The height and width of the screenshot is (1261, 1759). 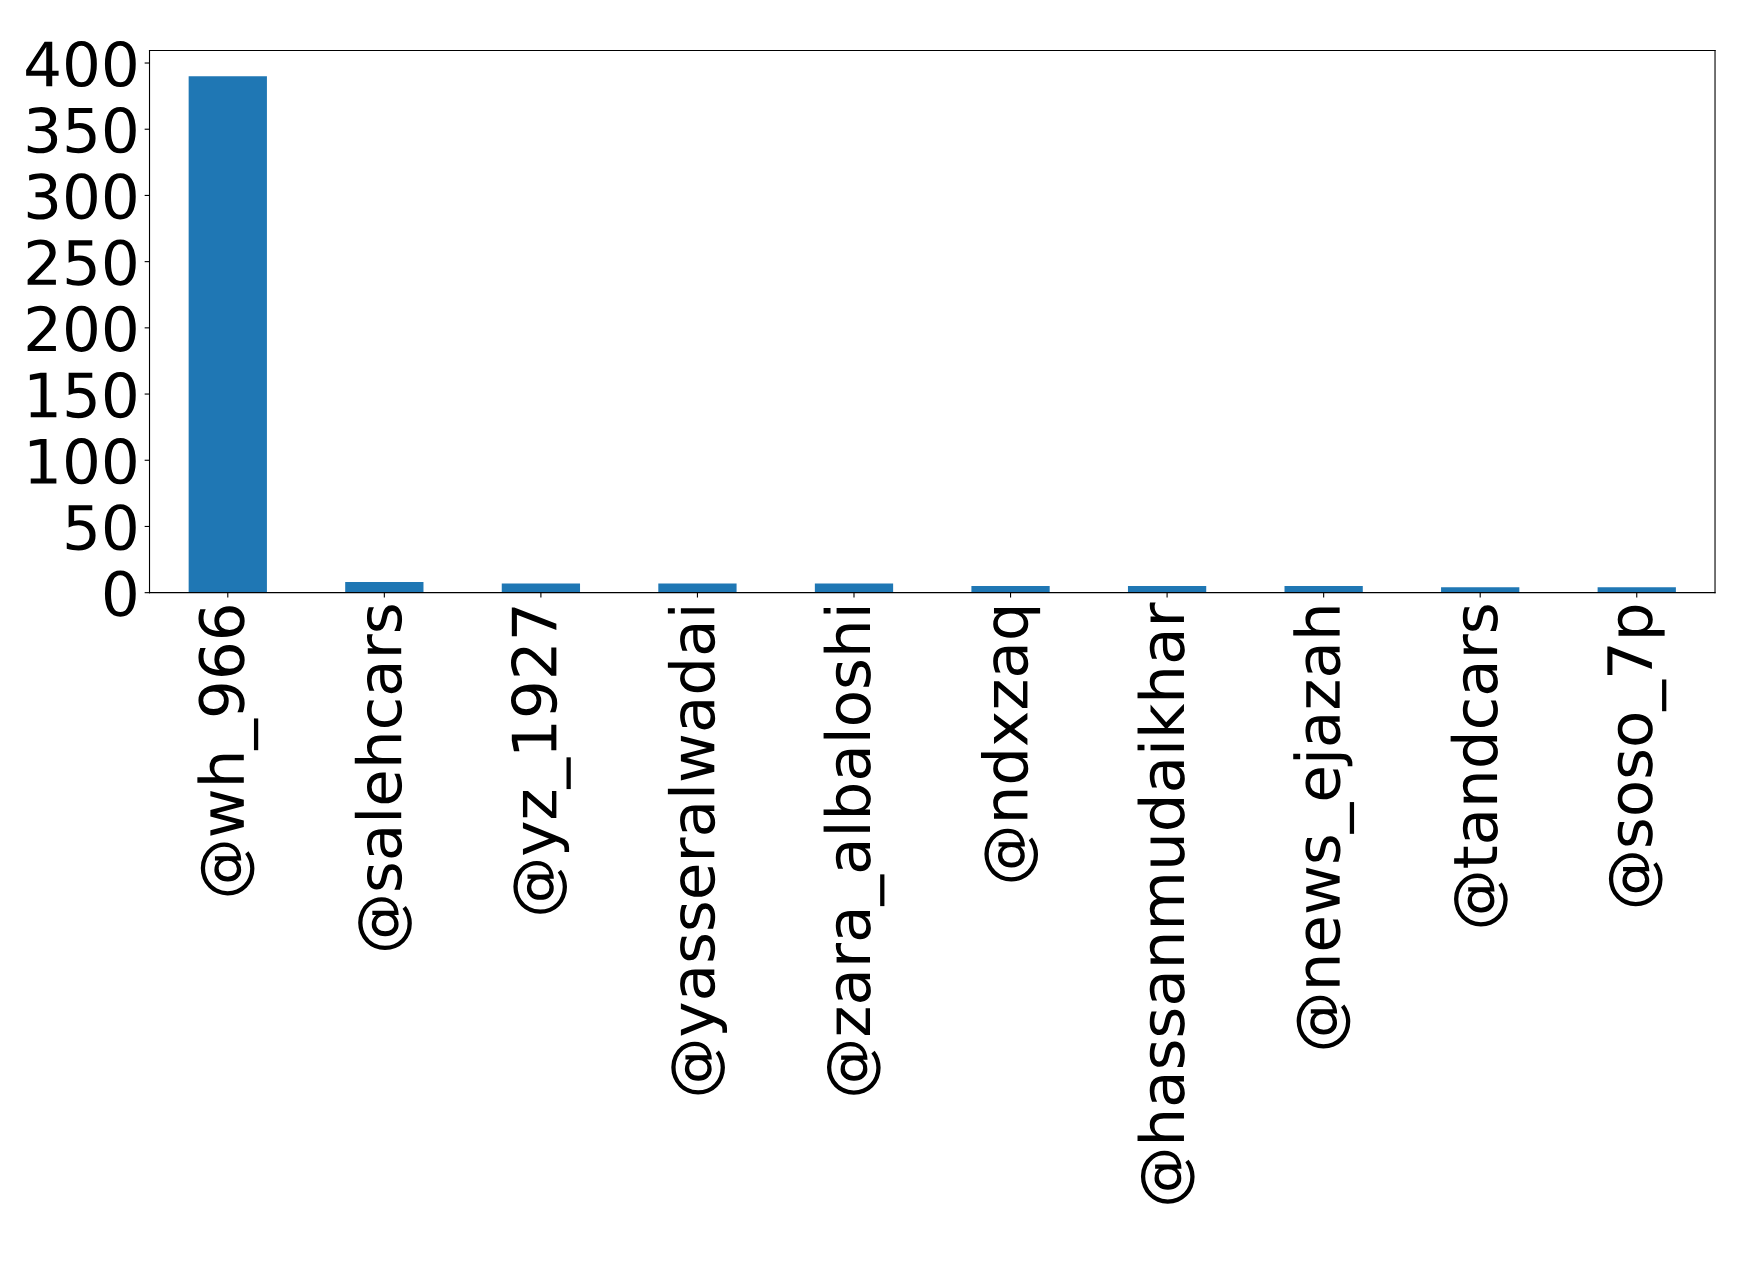 What do you see at coordinates (1166, 903) in the screenshot?
I see `x-tick-label: @hassanmudaikhar` at bounding box center [1166, 903].